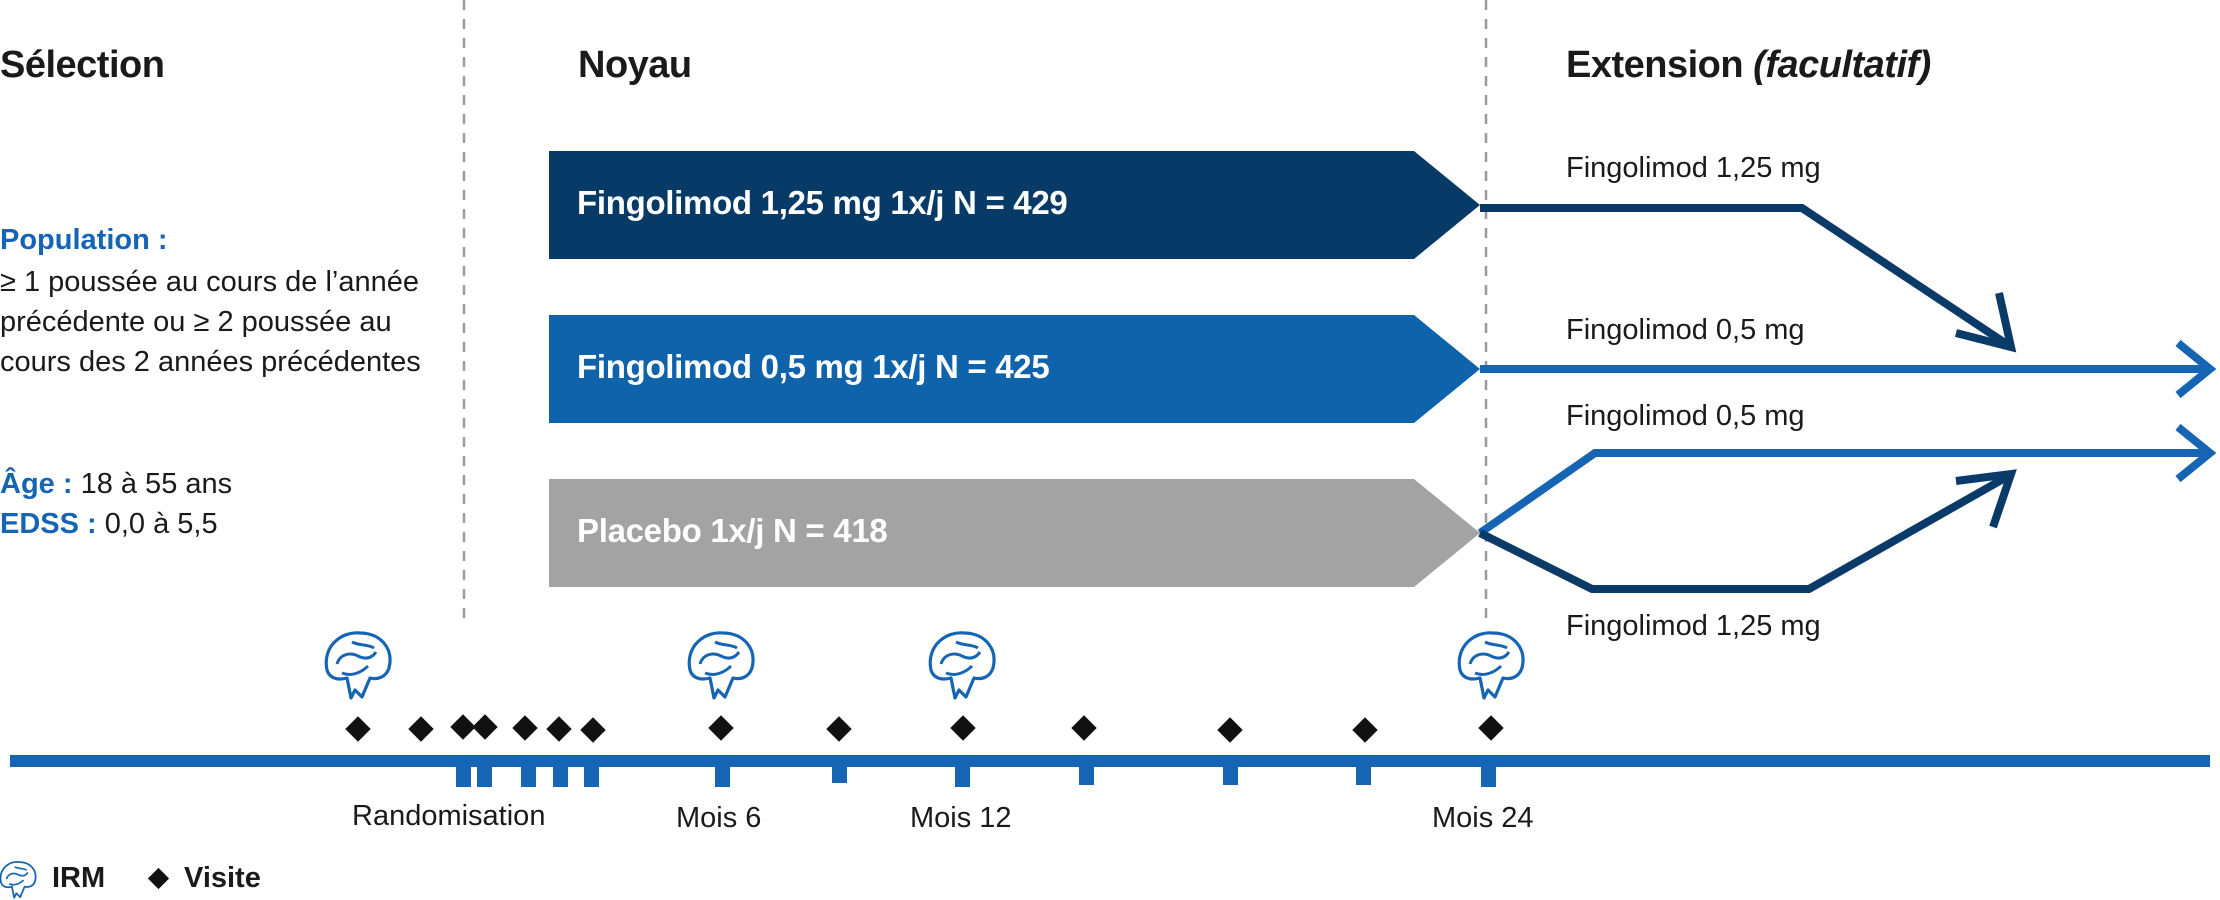  What do you see at coordinates (1685, 416) in the screenshot?
I see `ext-label-placebo-low: Fingolimod 0,5 mg` at bounding box center [1685, 416].